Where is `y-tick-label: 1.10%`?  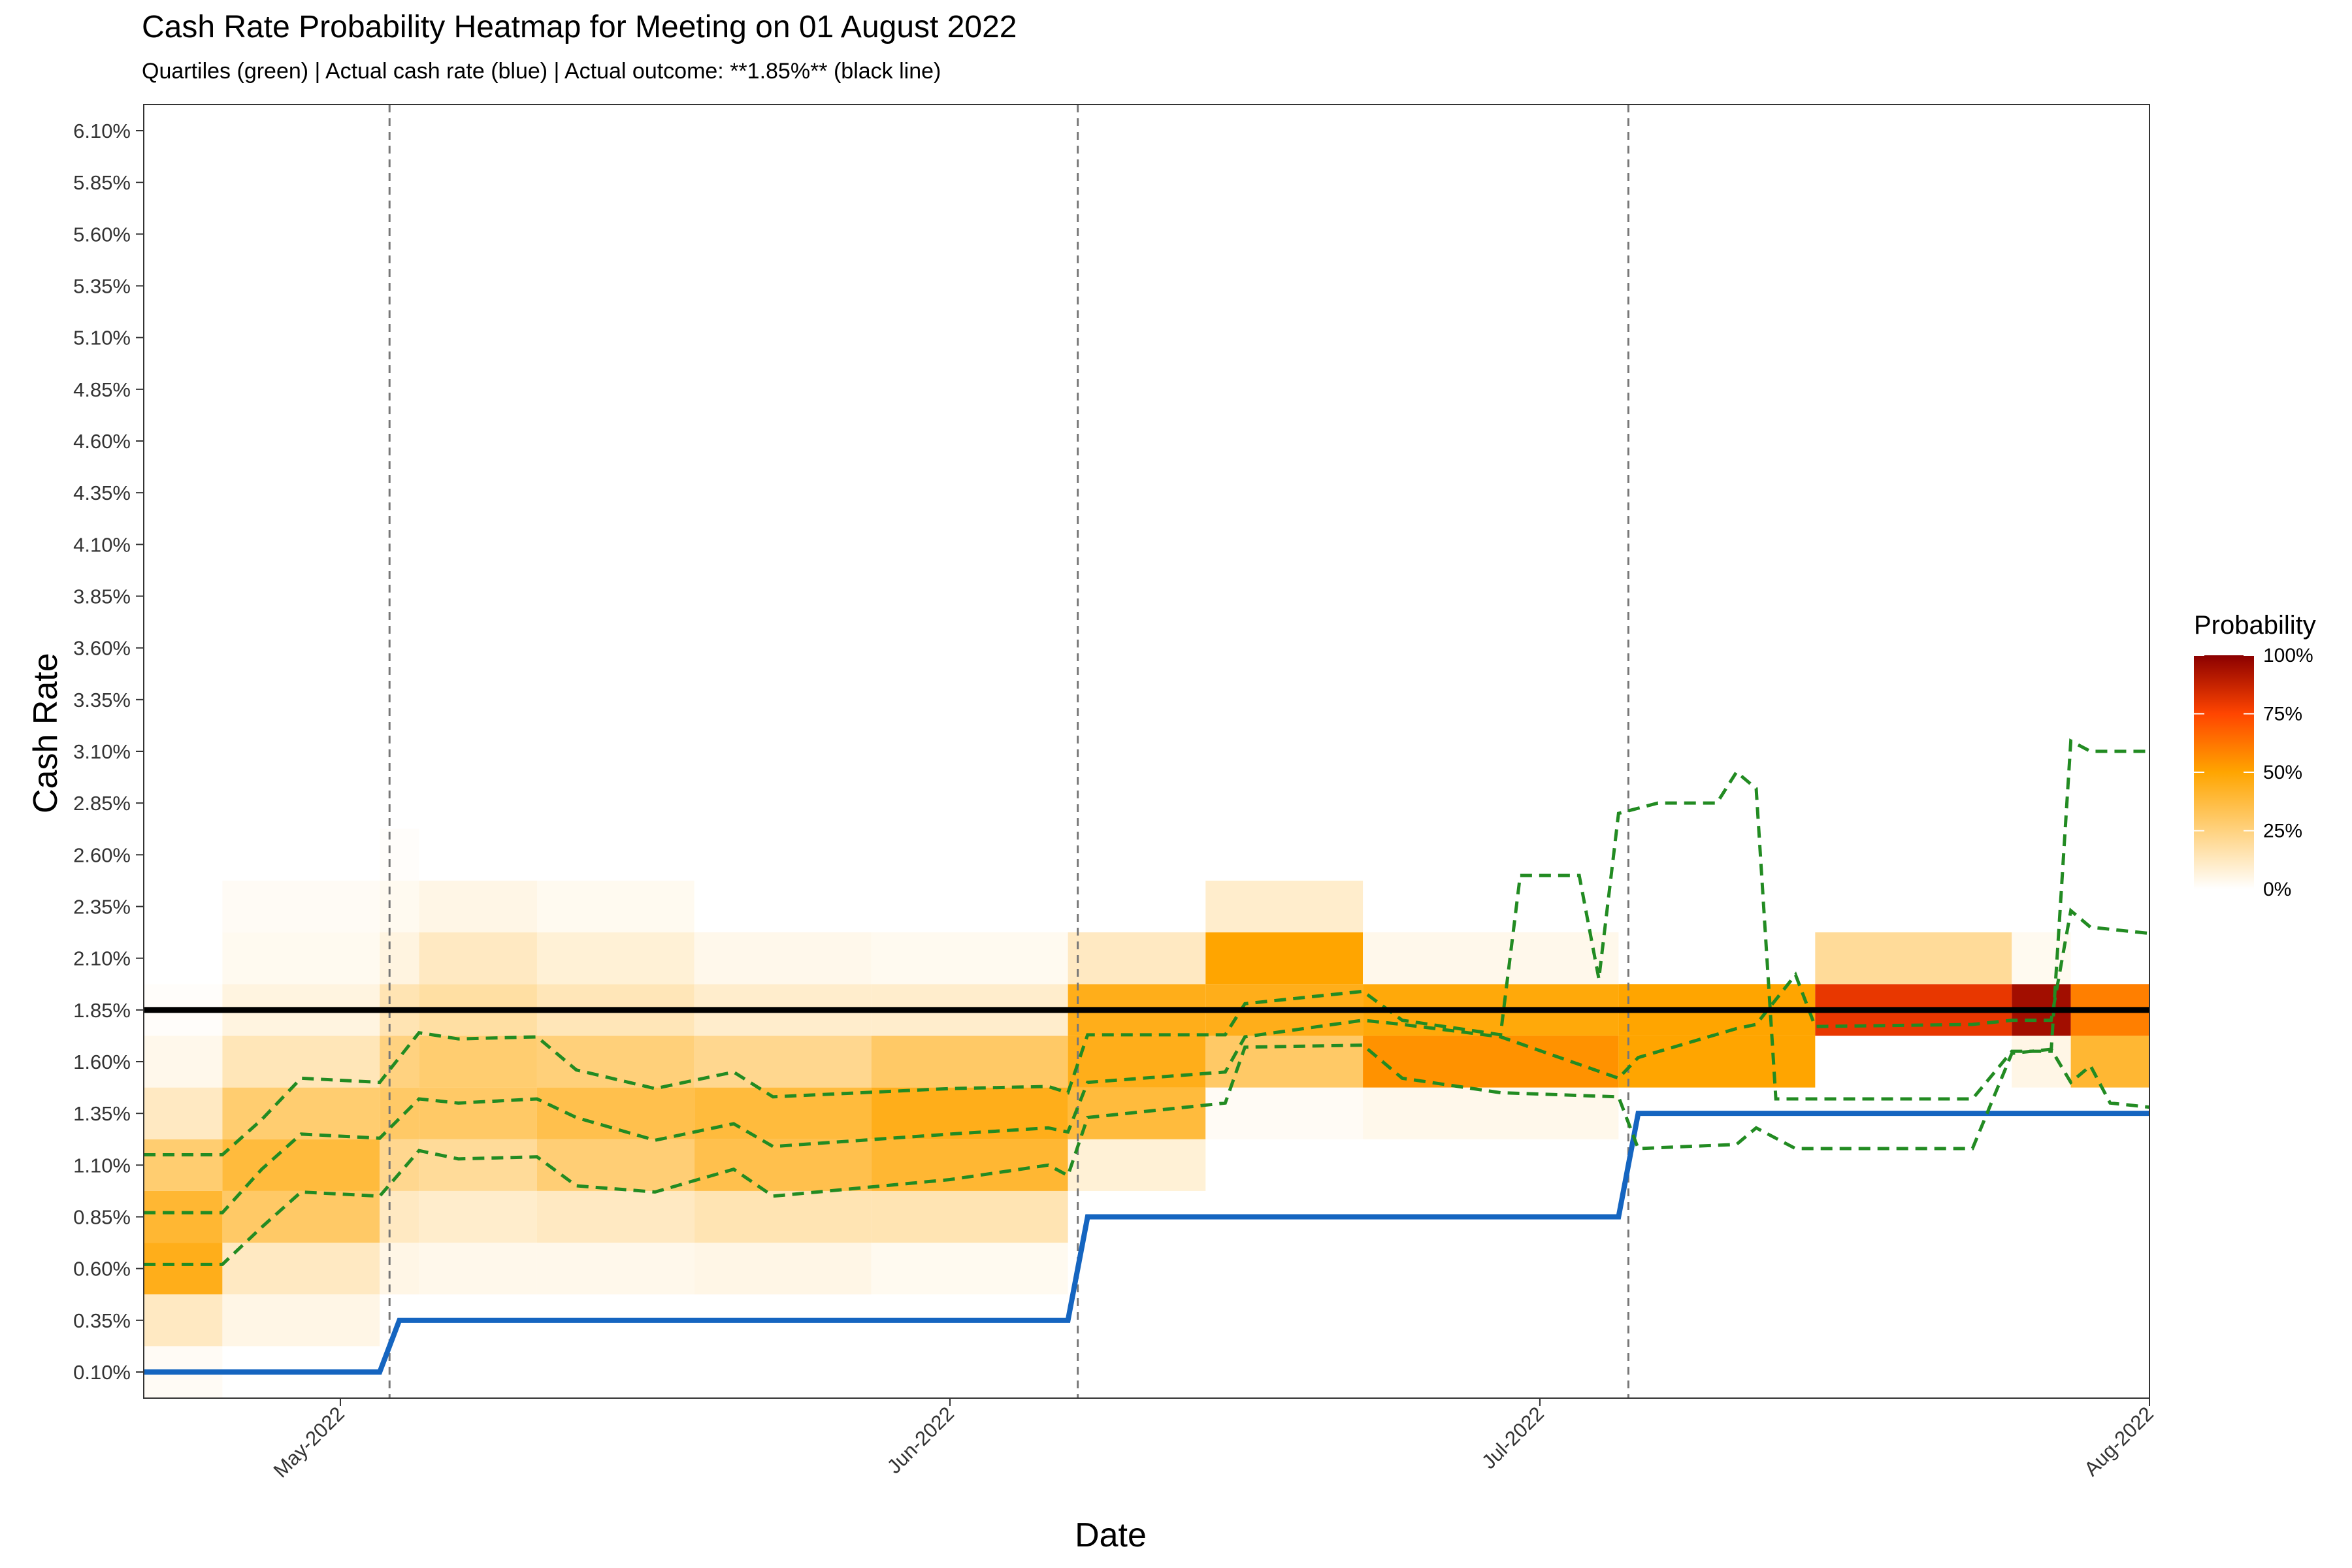 y-tick-label: 1.10% is located at coordinates (102, 1165).